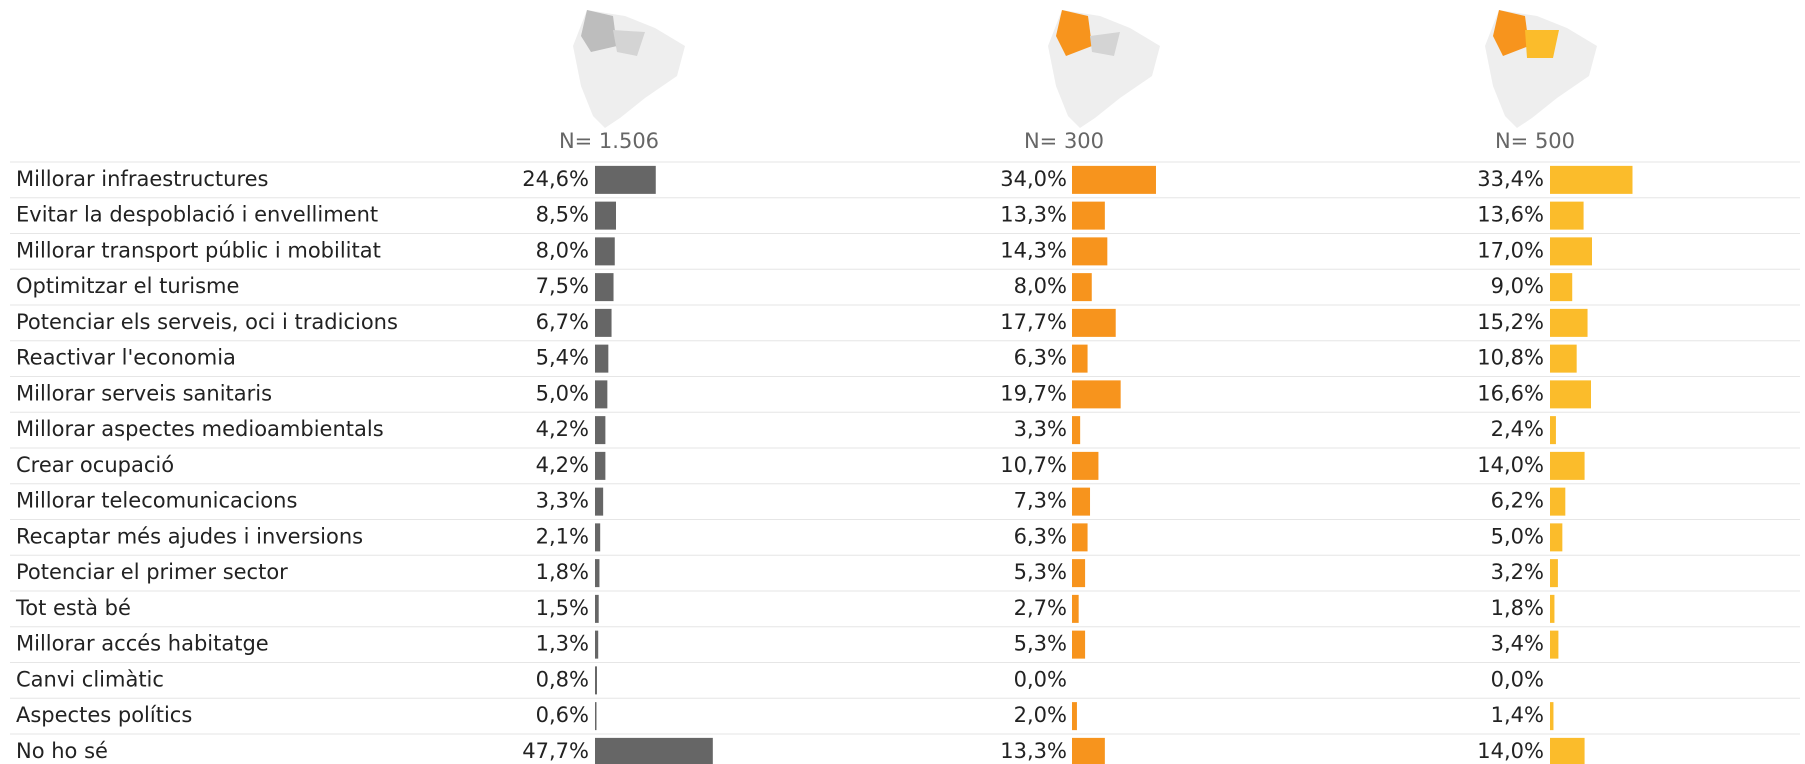 This screenshot has height=764, width=1805. Describe the element at coordinates (73, 608) in the screenshot. I see `category-label: Tot està bé` at that location.